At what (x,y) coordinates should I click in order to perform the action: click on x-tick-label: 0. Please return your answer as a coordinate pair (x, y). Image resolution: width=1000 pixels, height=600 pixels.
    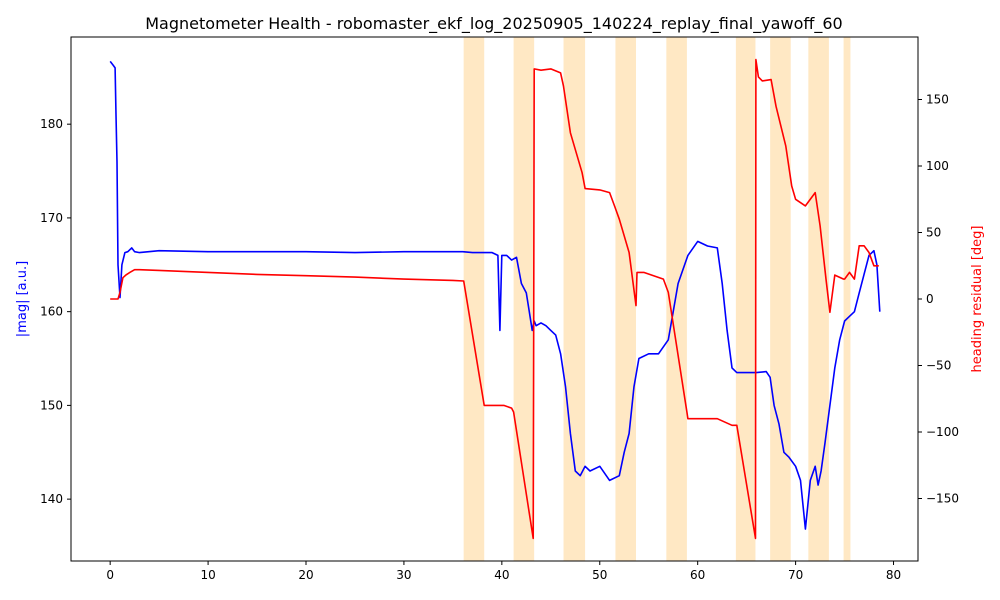
    Looking at the image, I should click on (110, 575).